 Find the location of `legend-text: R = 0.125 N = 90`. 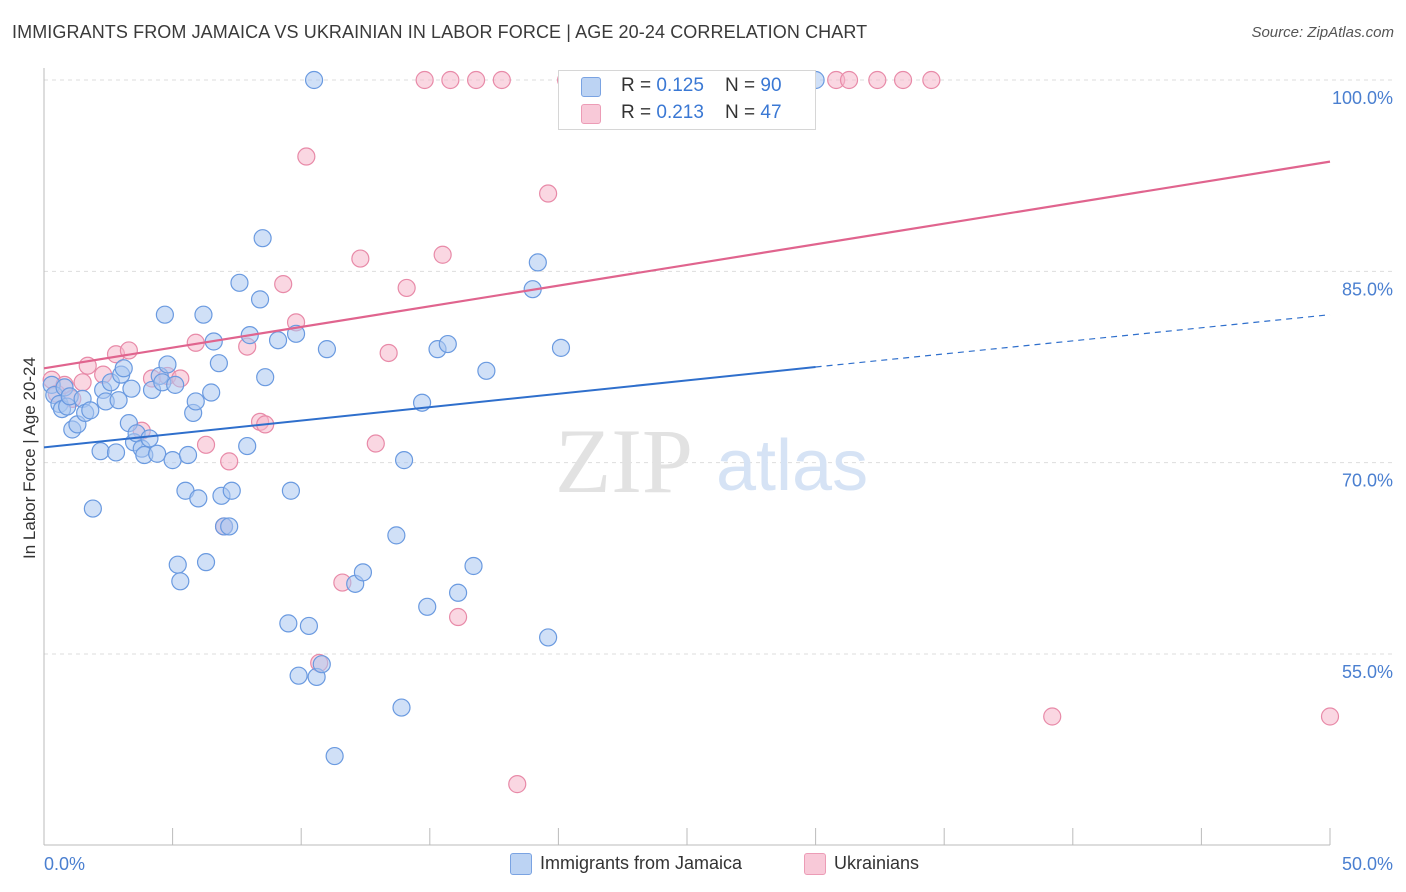

legend-text: R = 0.125 N = 90 is located at coordinates (701, 85).